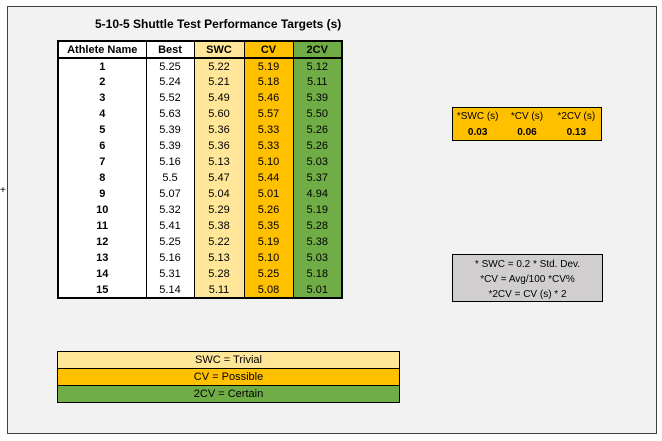 The image size is (662, 441). Describe the element at coordinates (576, 116) in the screenshot. I see `summary-label-2cv: *2CV (s)` at that location.